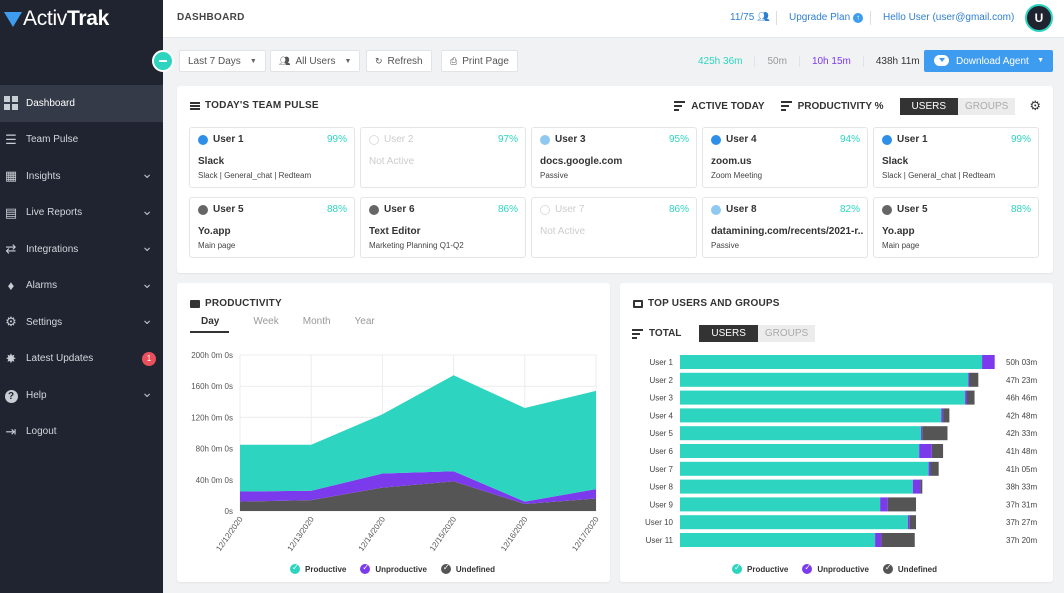  What do you see at coordinates (857, 18) in the screenshot?
I see `arrow-up-circle-icon: ↑` at bounding box center [857, 18].